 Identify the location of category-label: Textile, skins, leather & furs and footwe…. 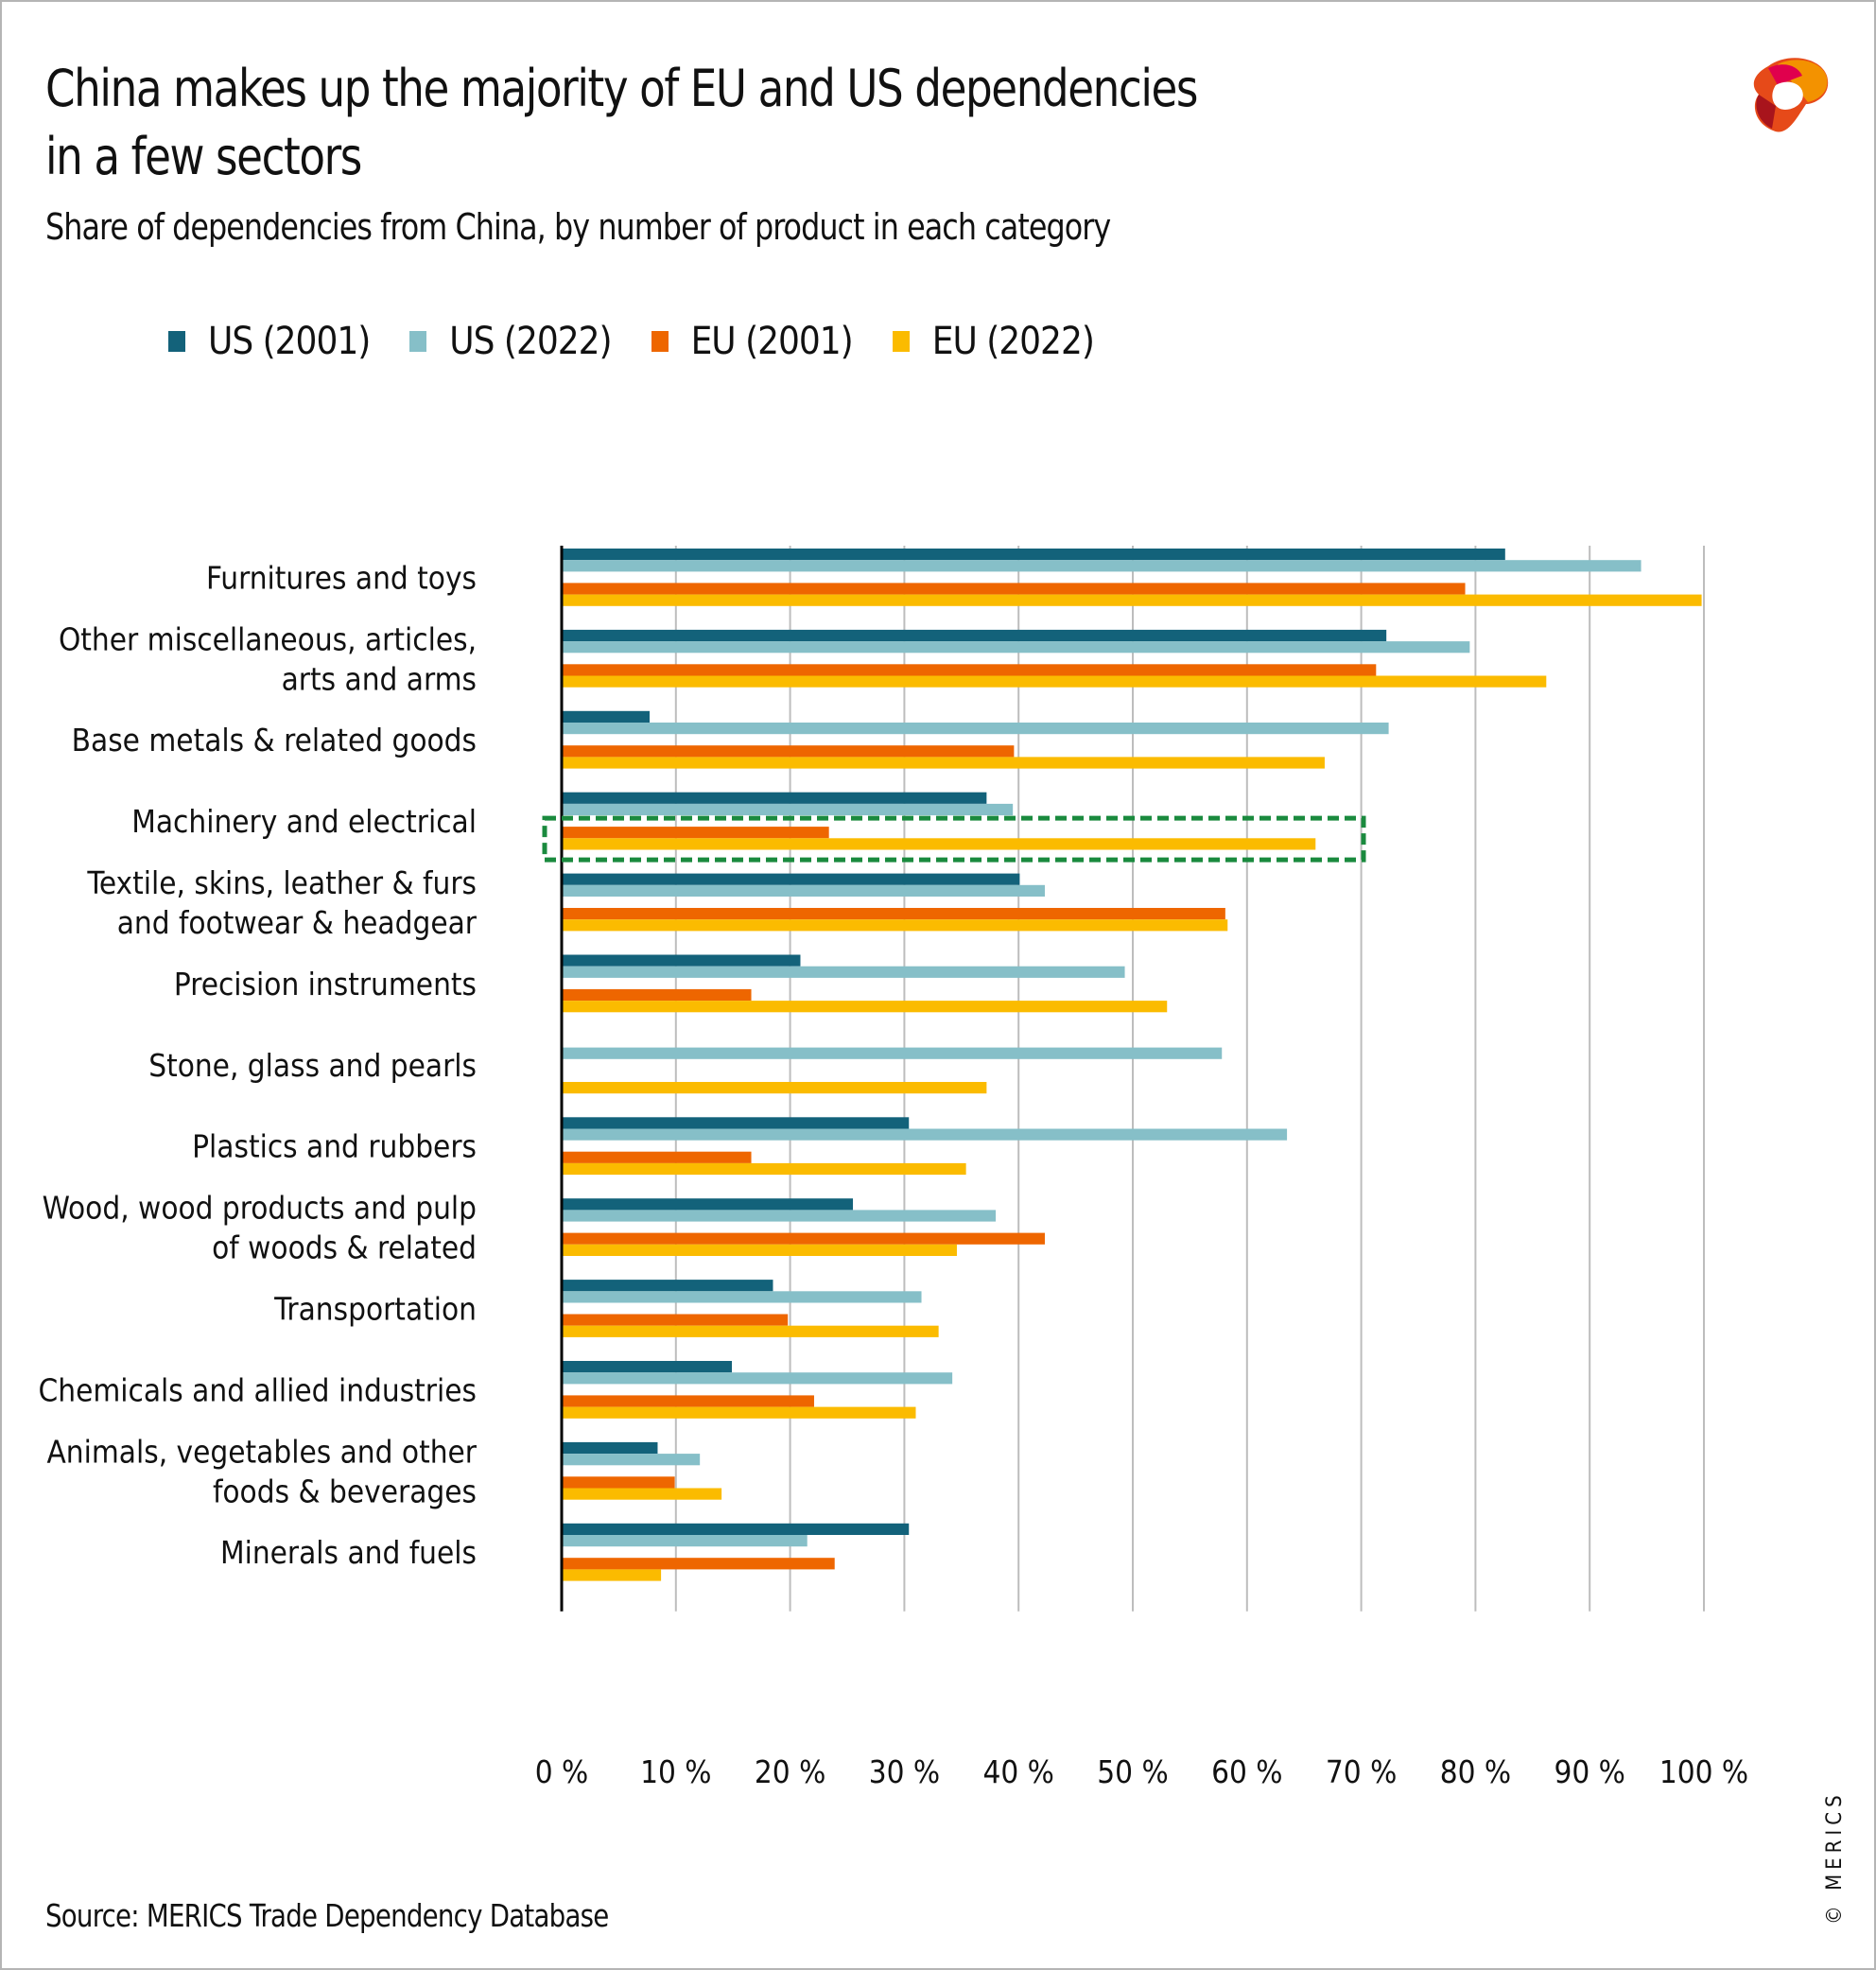
(281, 902).